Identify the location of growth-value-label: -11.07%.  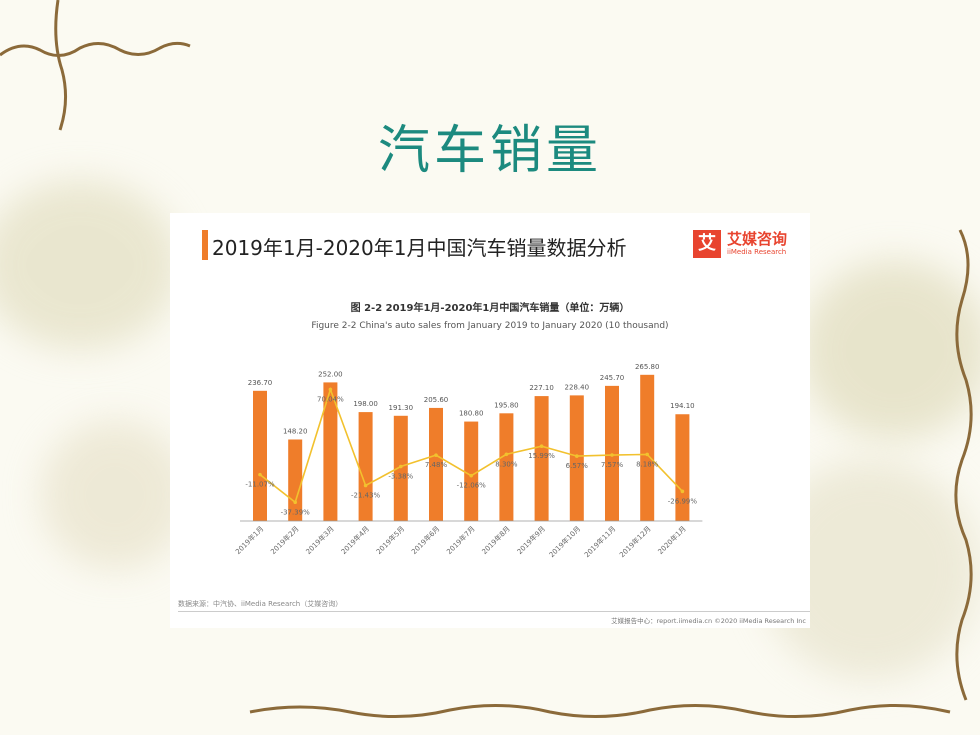
(260, 485).